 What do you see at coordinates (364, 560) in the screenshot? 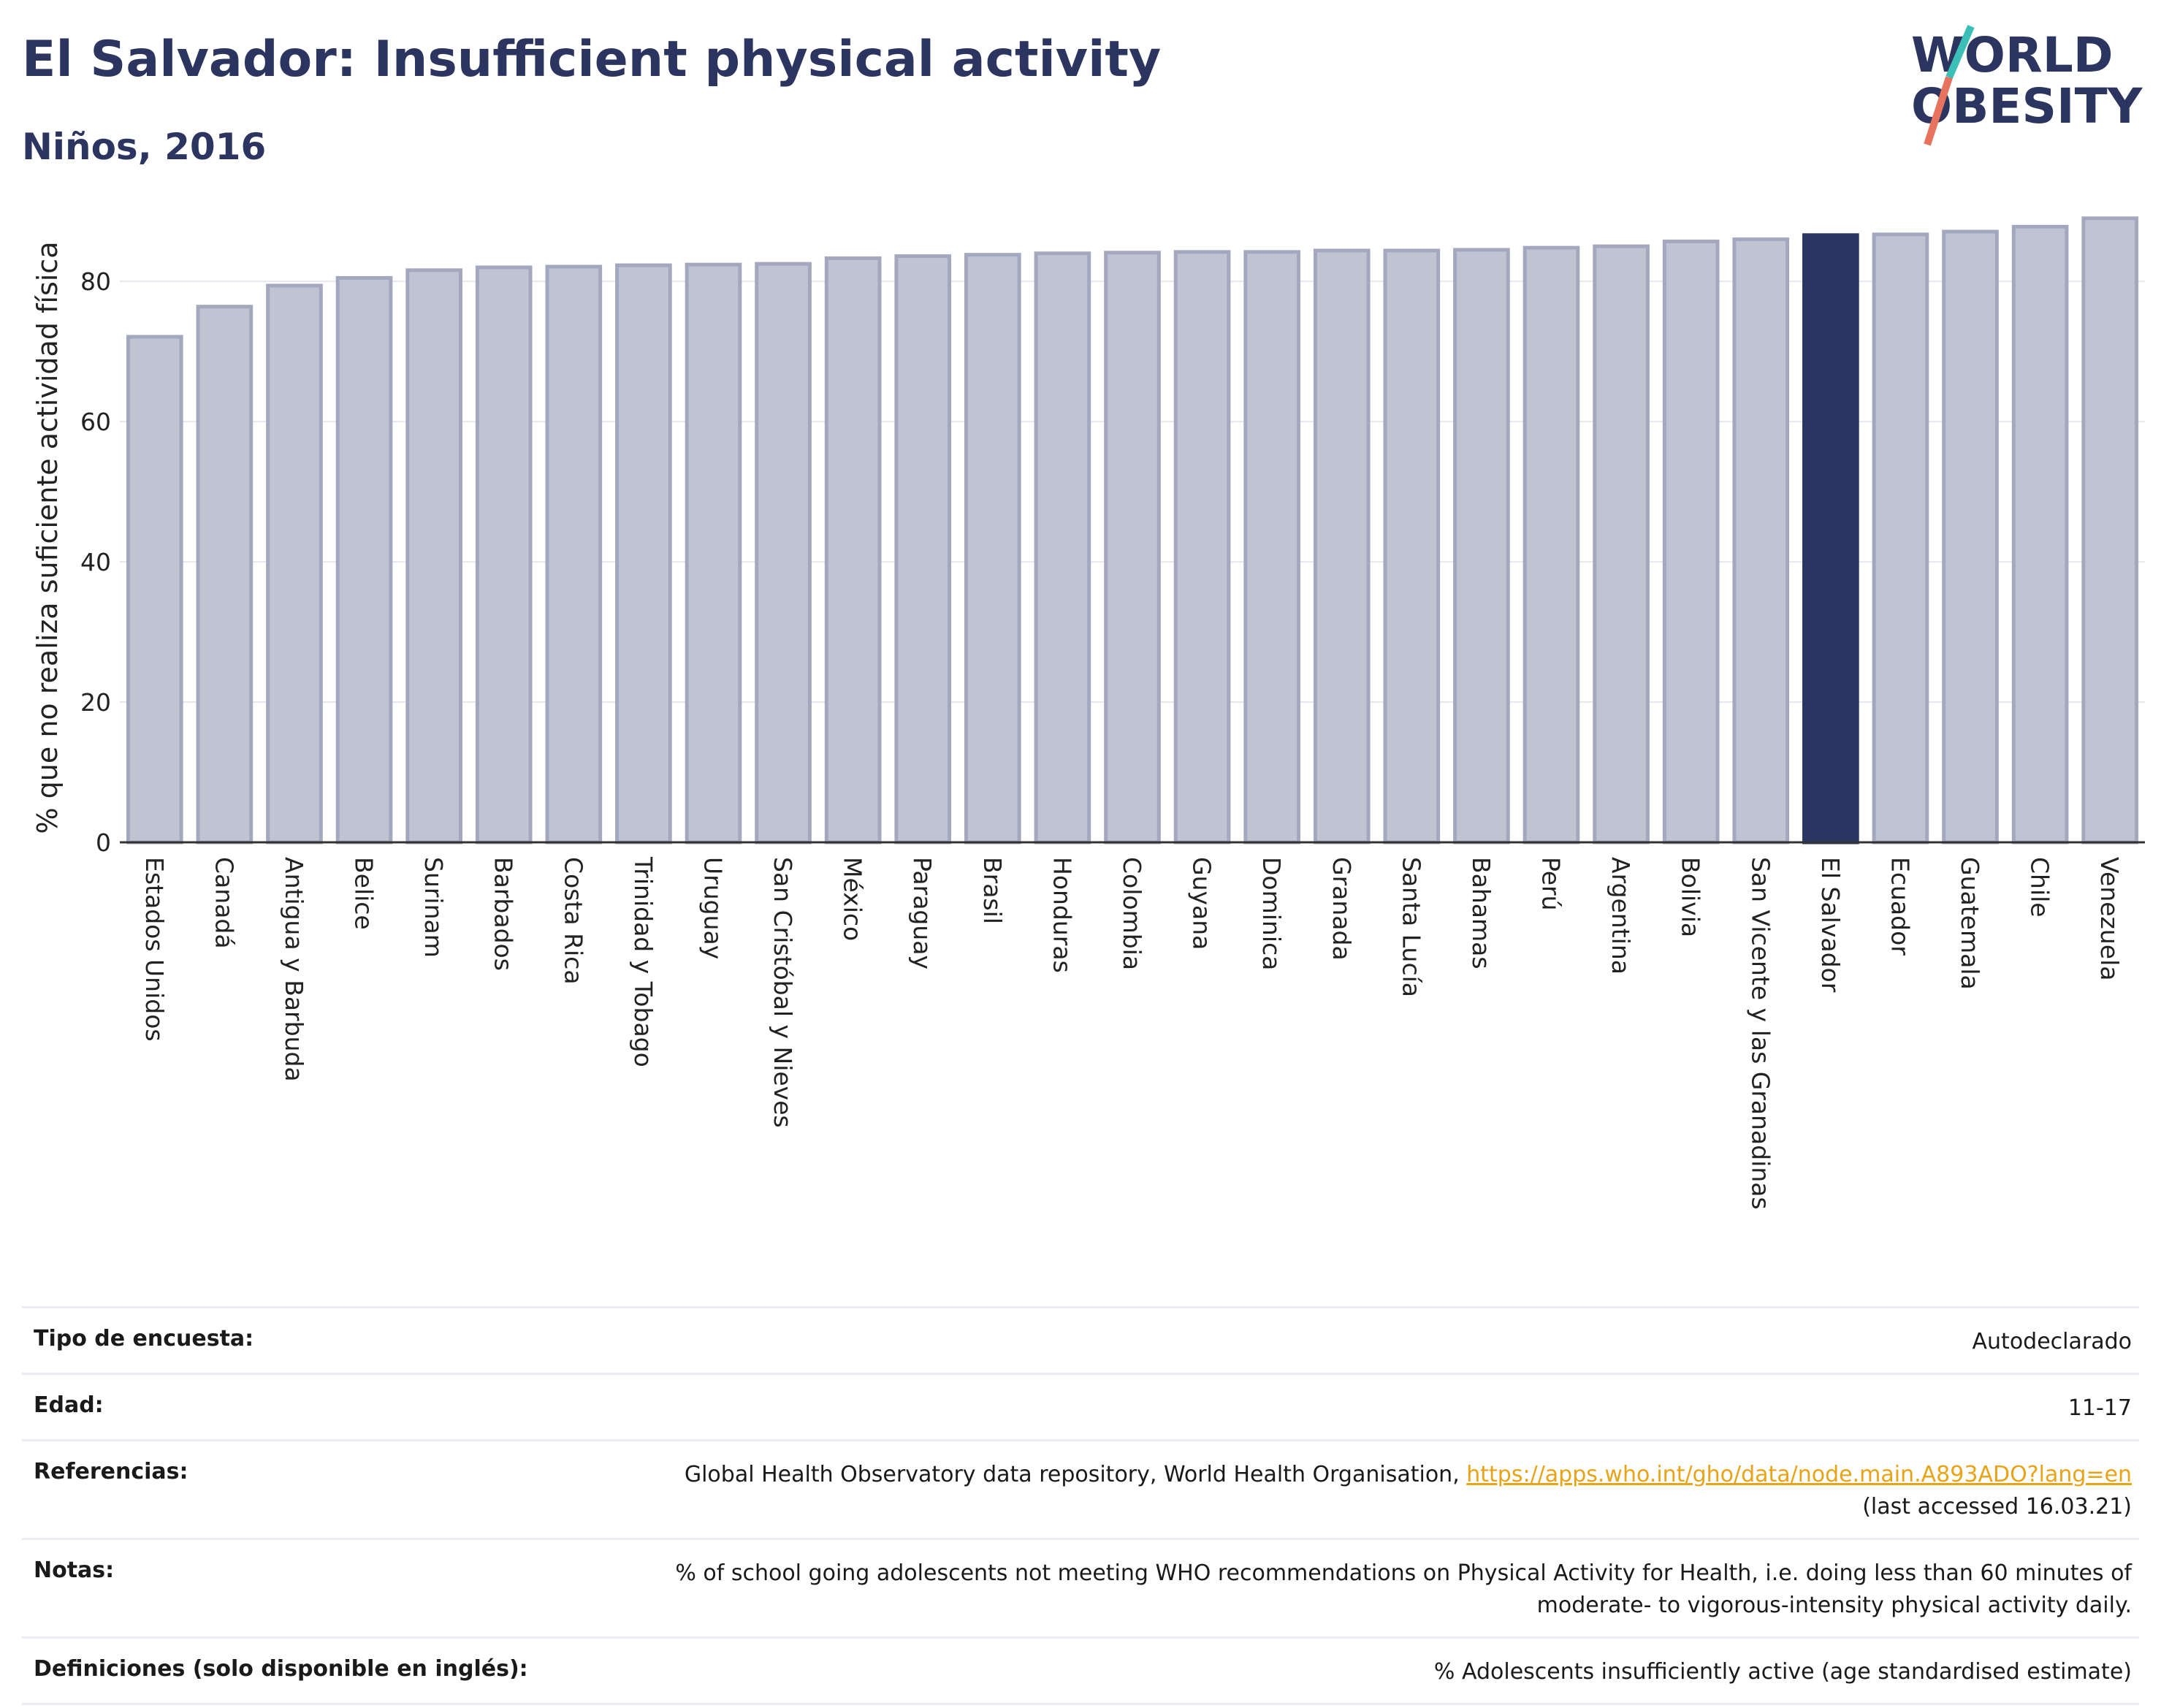
I see `bar-belice` at bounding box center [364, 560].